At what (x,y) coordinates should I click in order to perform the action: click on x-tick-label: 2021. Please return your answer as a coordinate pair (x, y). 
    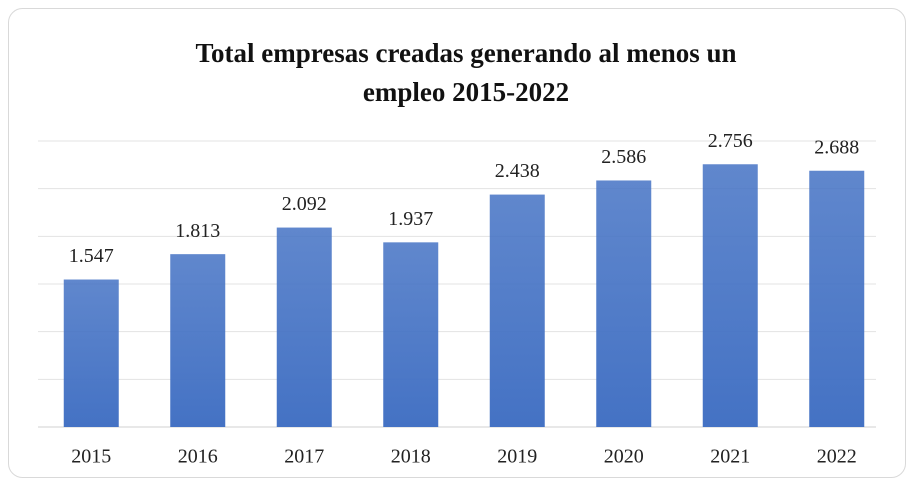
    Looking at the image, I should click on (730, 457).